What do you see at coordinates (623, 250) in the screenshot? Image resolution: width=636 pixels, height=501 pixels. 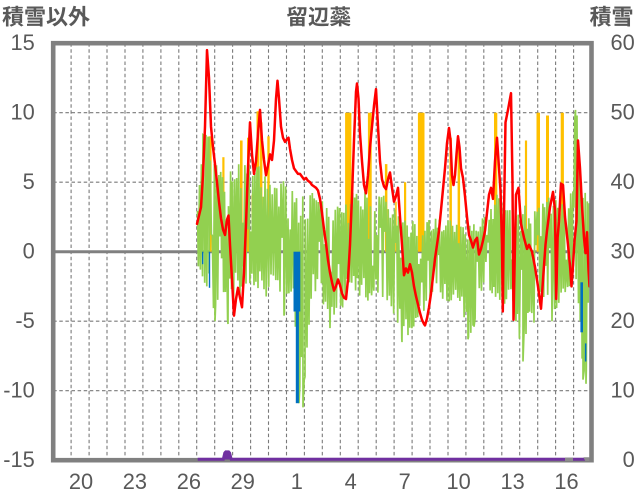 I see `svg-text: 30` at bounding box center [623, 250].